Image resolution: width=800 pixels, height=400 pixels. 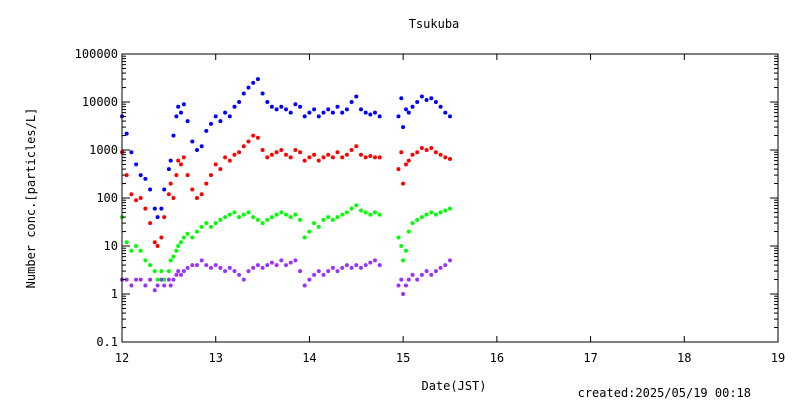 I want to click on y-axis-label: Number conc.[particles/L], so click(x=31, y=198).